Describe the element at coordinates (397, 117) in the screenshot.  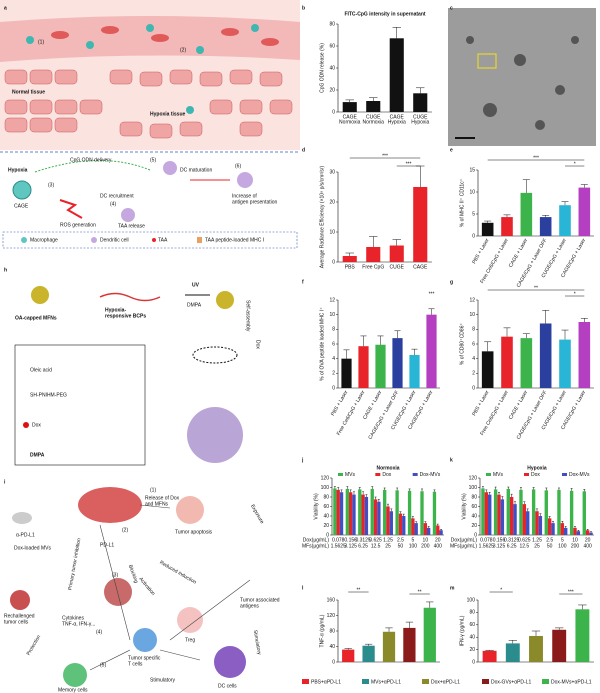
I see `x-tick-label: CAGE` at that location.